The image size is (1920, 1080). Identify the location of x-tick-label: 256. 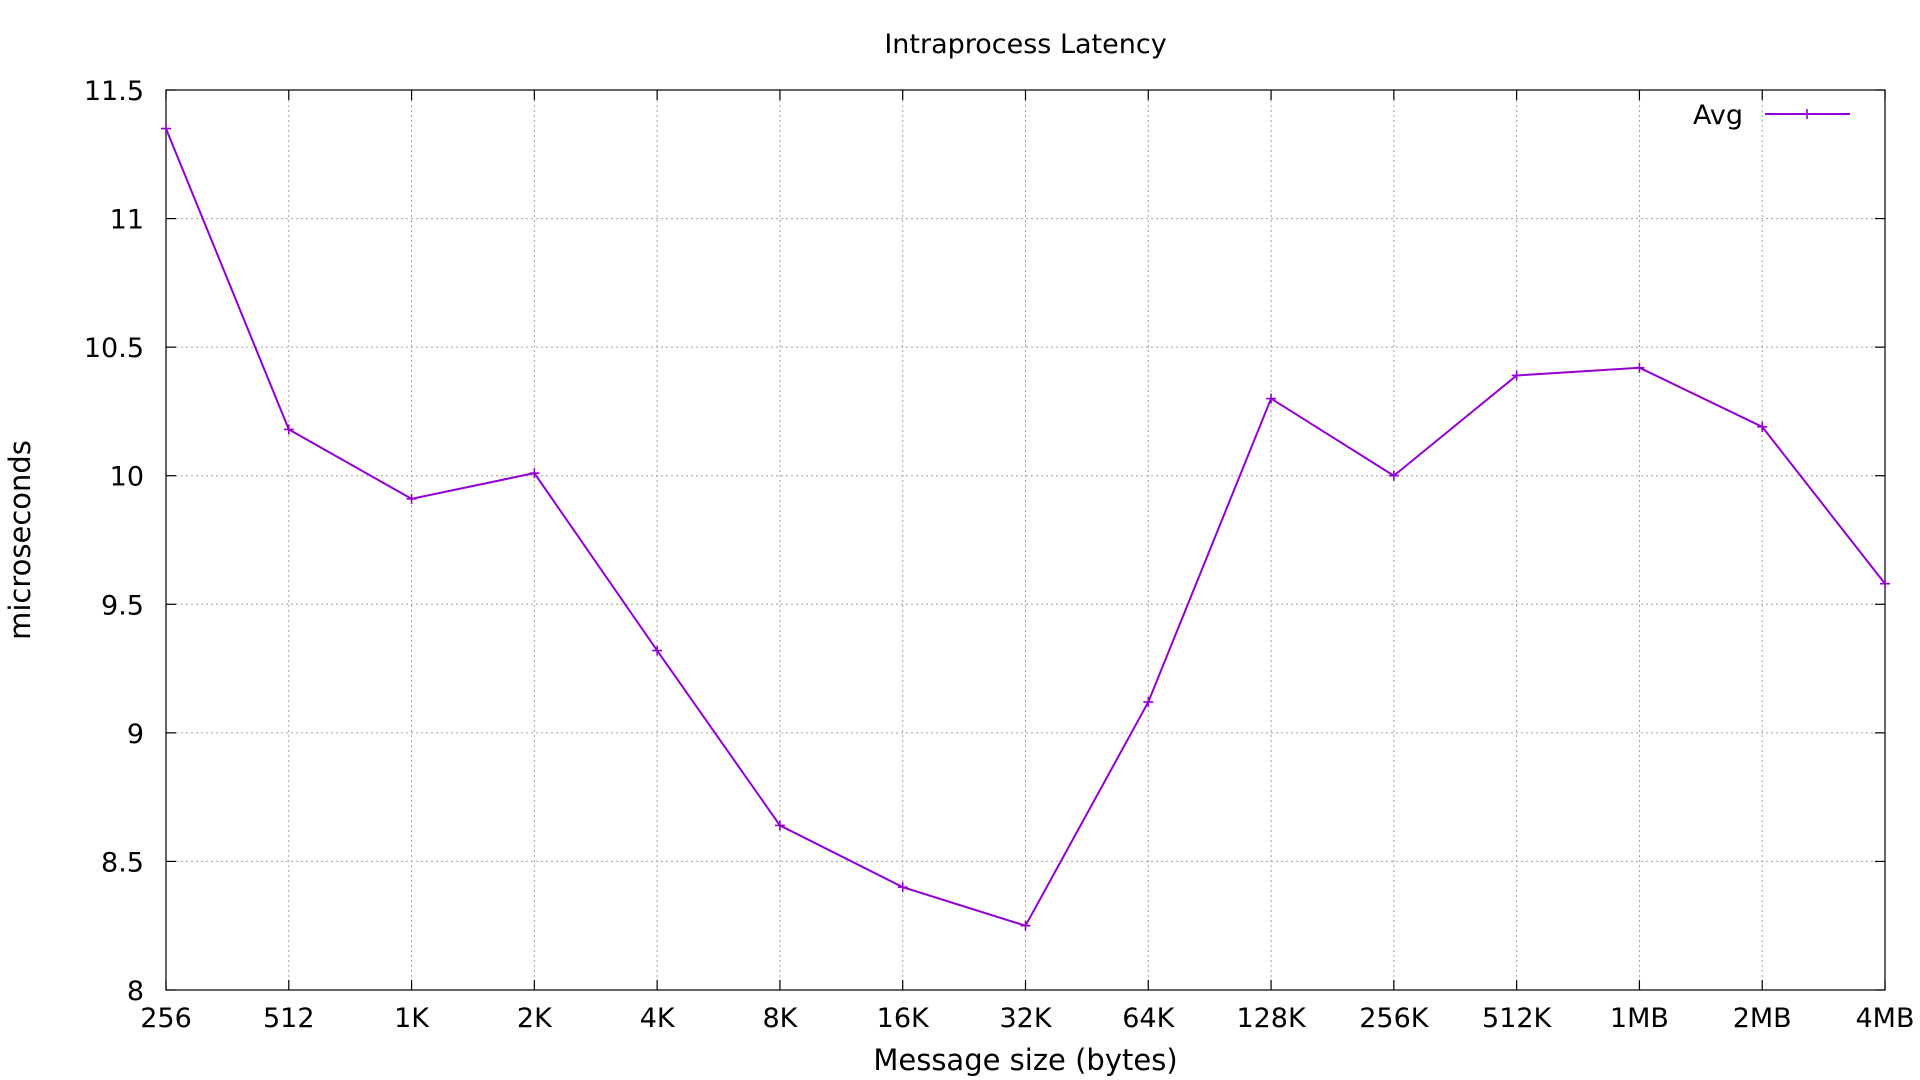
(166, 1018).